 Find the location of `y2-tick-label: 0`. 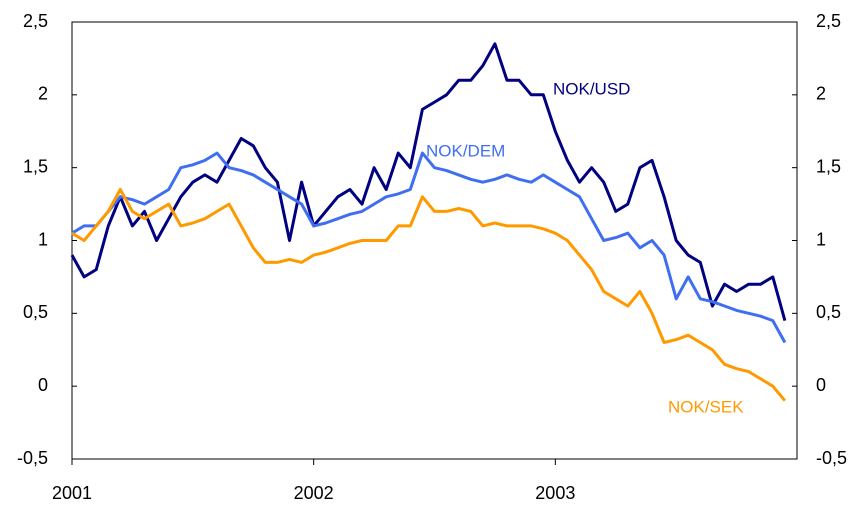

y2-tick-label: 0 is located at coordinates (821, 385).